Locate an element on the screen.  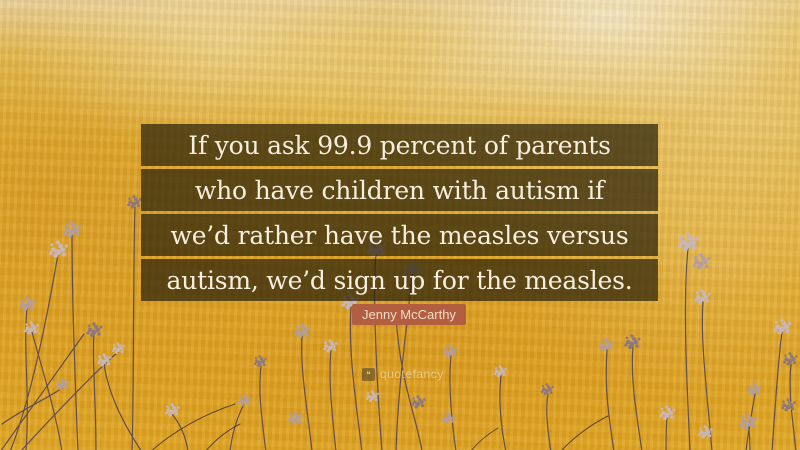
quote-line-1-text: If you ask 99.9 percent of parents is located at coordinates (399, 145).